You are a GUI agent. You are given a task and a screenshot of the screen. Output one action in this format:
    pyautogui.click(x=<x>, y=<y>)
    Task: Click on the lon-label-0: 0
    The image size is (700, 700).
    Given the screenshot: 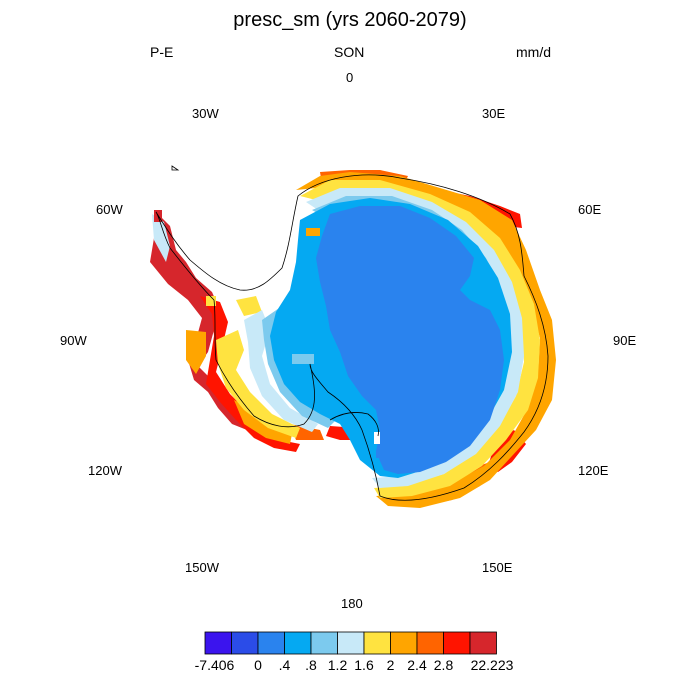 What is the action you would take?
    pyautogui.click(x=350, y=77)
    